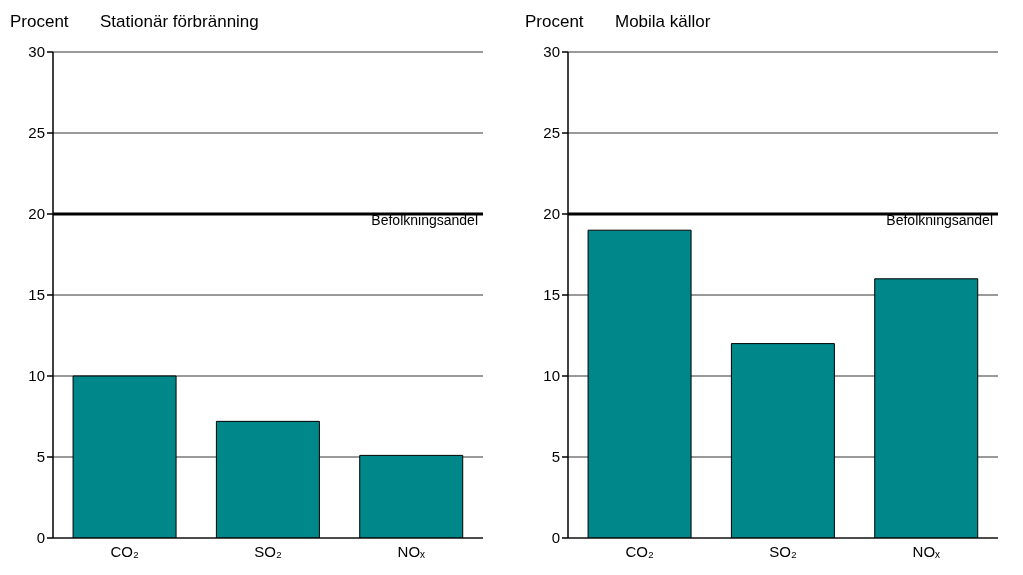 This screenshot has height=575, width=1023. What do you see at coordinates (179, 22) in the screenshot?
I see `chart-title: Stationär förbränning` at bounding box center [179, 22].